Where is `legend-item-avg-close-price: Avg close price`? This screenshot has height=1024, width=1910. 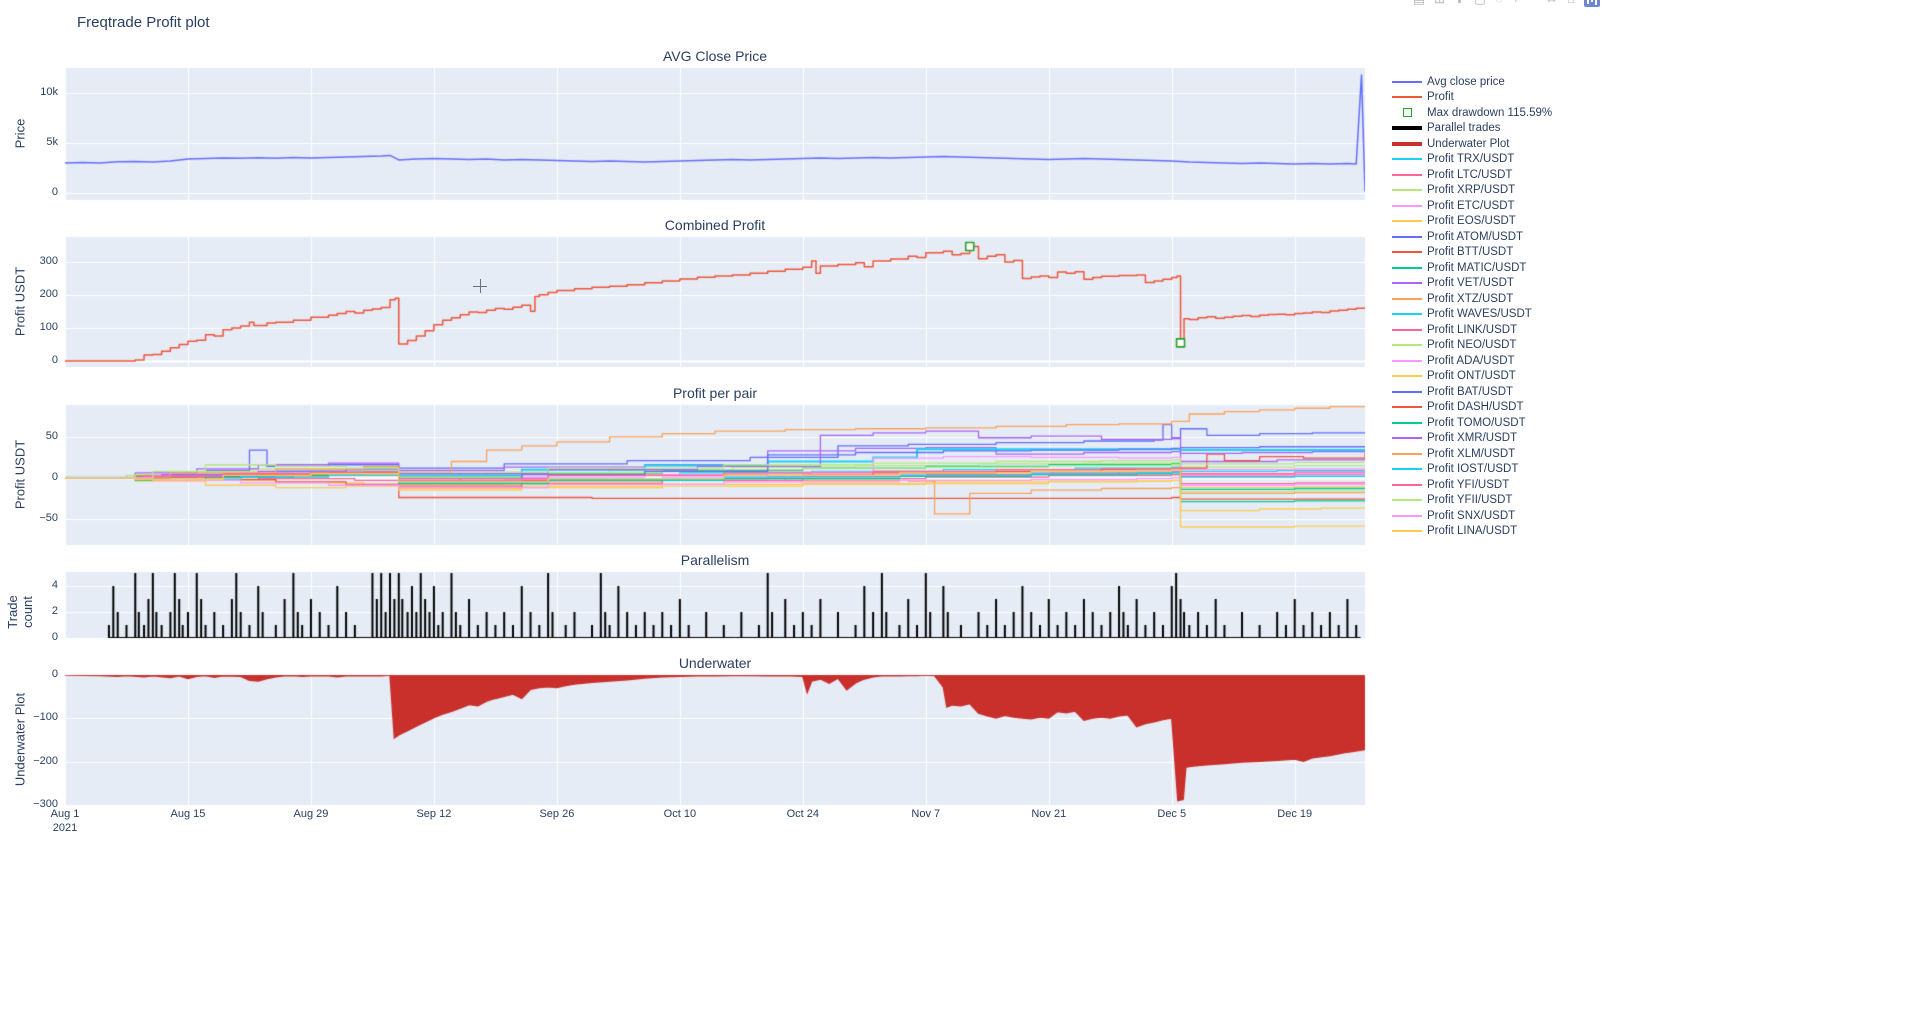
legend-item-avg-close-price: Avg close price is located at coordinates (1448, 81).